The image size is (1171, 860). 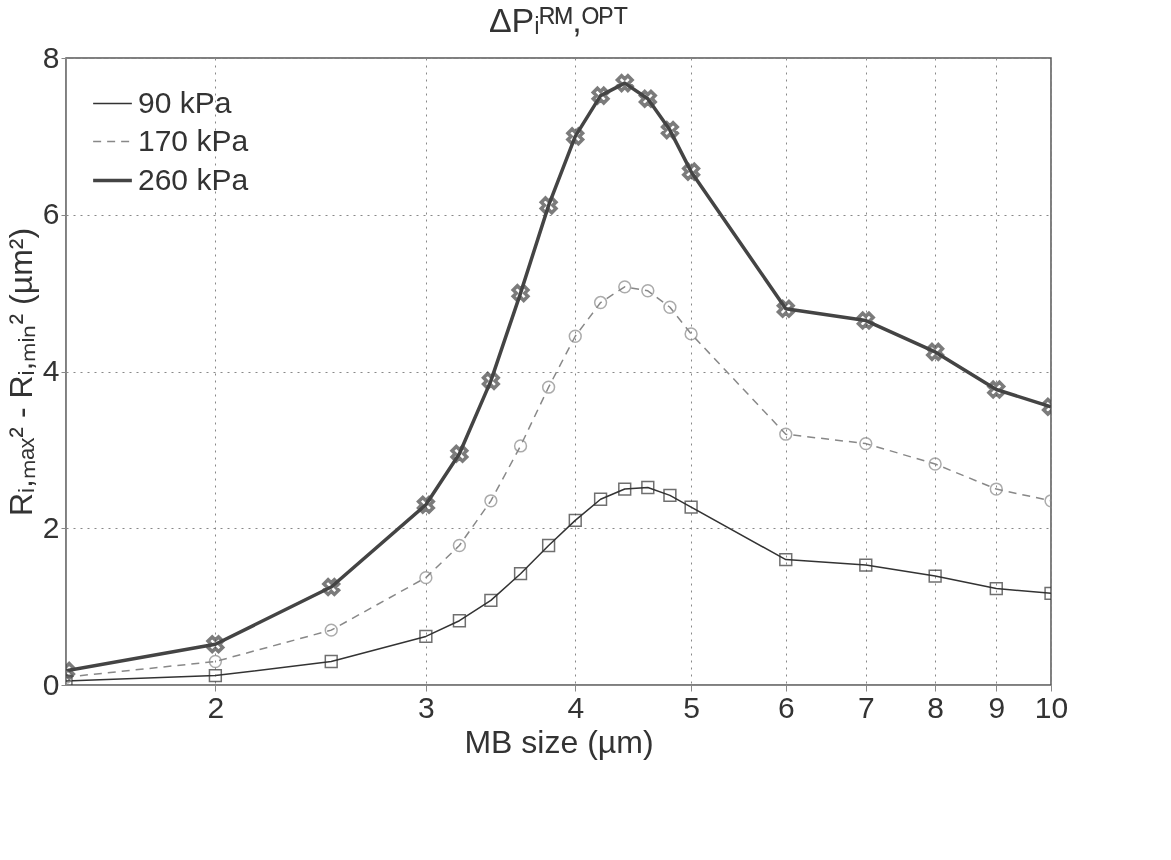 I want to click on chart-title: ΔPᵢᴿᴹ,ᴼᴾᵀ, so click(x=558, y=20).